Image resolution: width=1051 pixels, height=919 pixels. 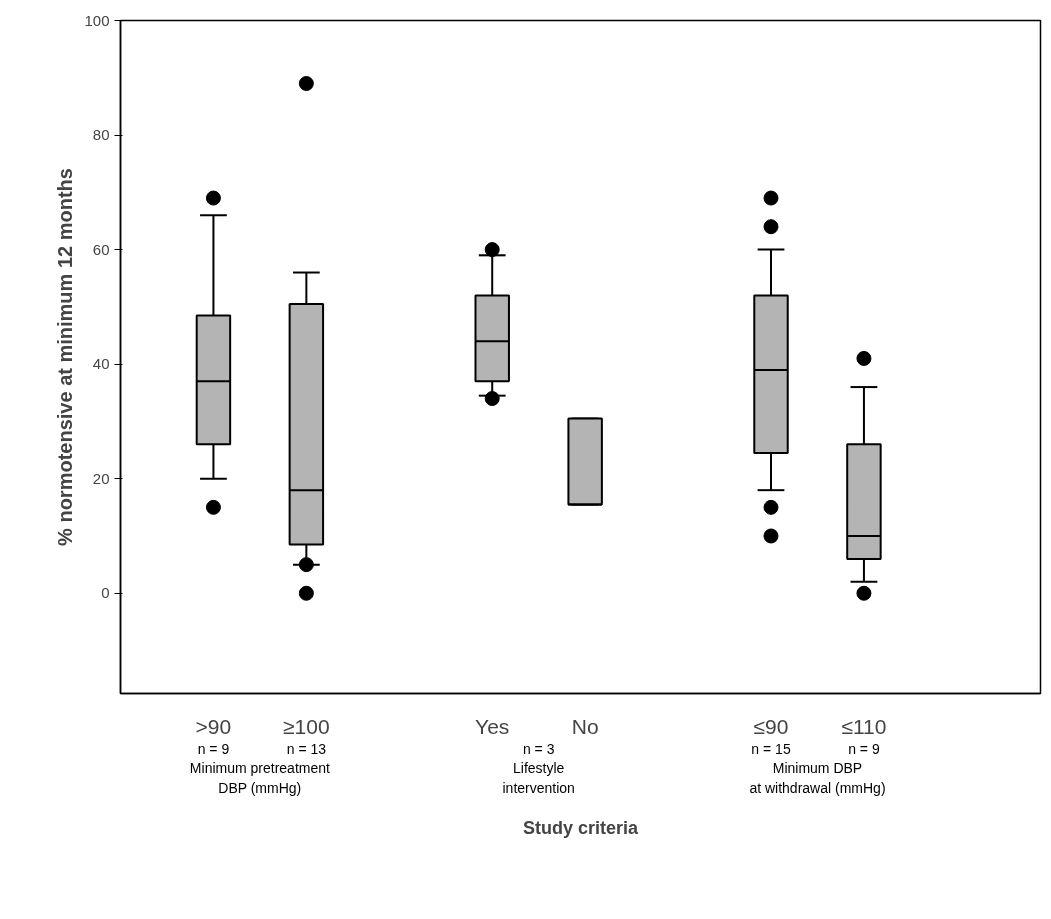 What do you see at coordinates (65, 357) in the screenshot?
I see `y-axis-title: % normotensive at minimum 12 months` at bounding box center [65, 357].